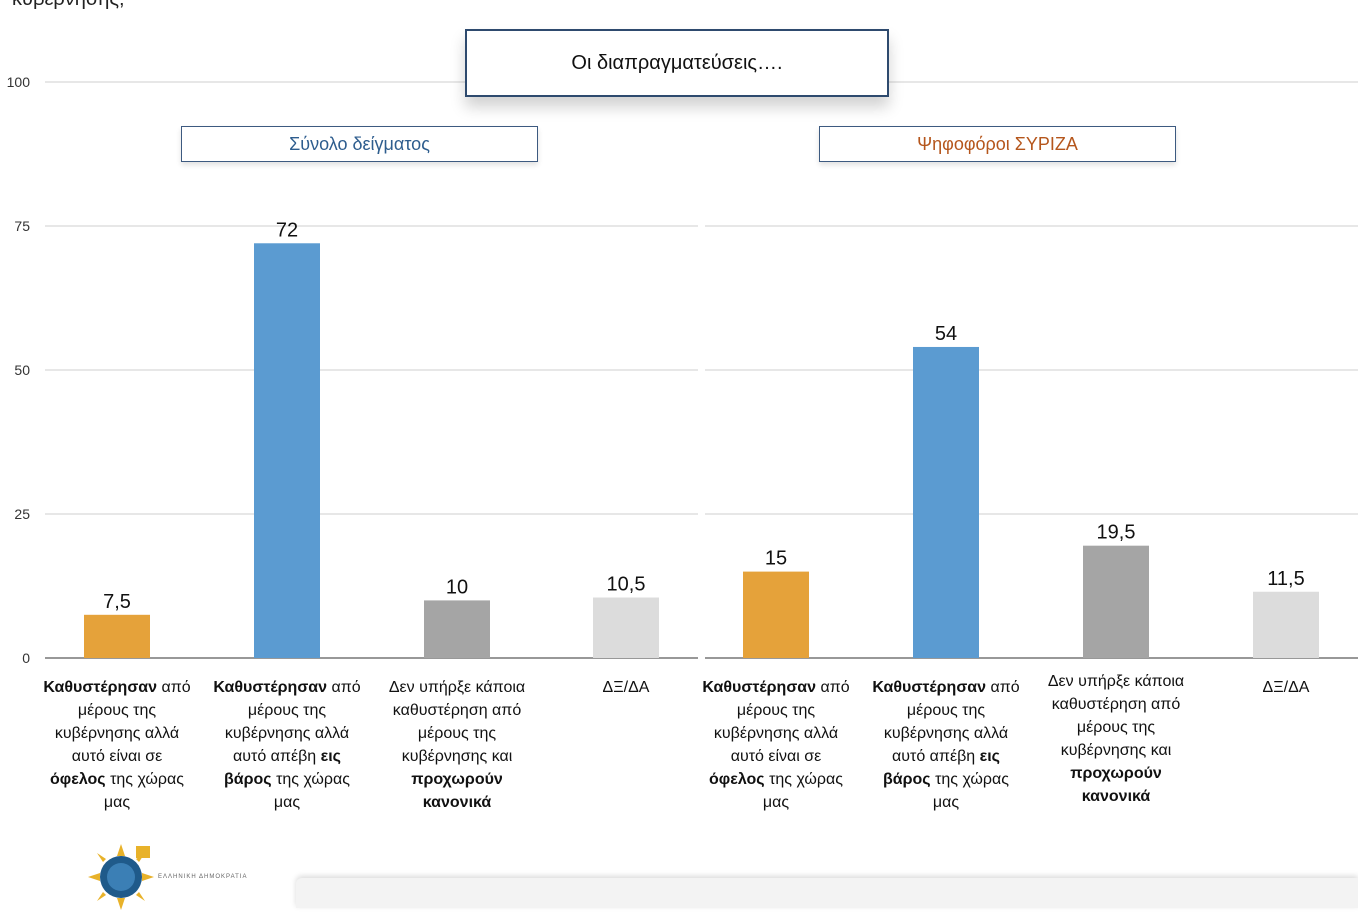 Image resolution: width=1358 pixels, height=912 pixels. What do you see at coordinates (121, 877) in the screenshot?
I see `logo-emblem` at bounding box center [121, 877].